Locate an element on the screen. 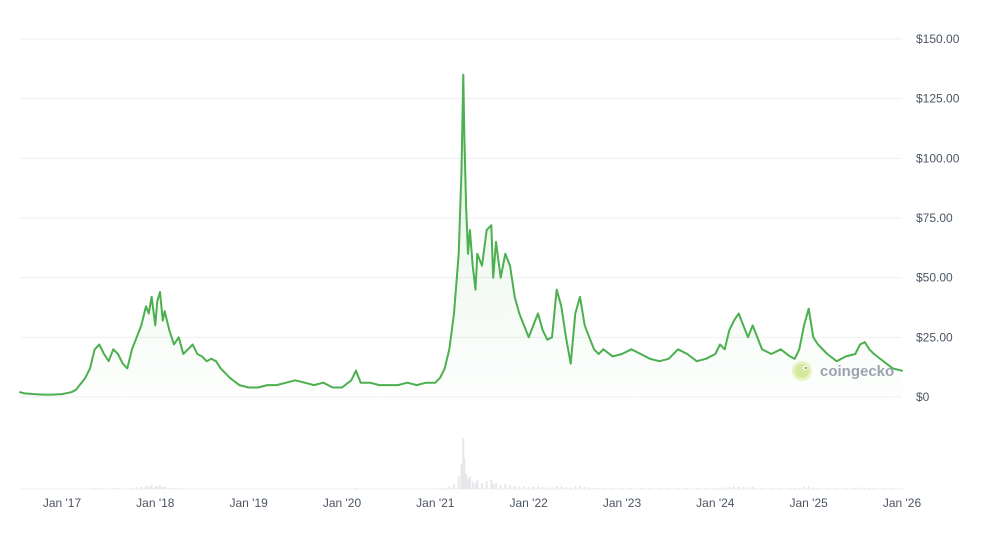 The image size is (990, 533). coingecko-watermark: coingecko is located at coordinates (843, 371).